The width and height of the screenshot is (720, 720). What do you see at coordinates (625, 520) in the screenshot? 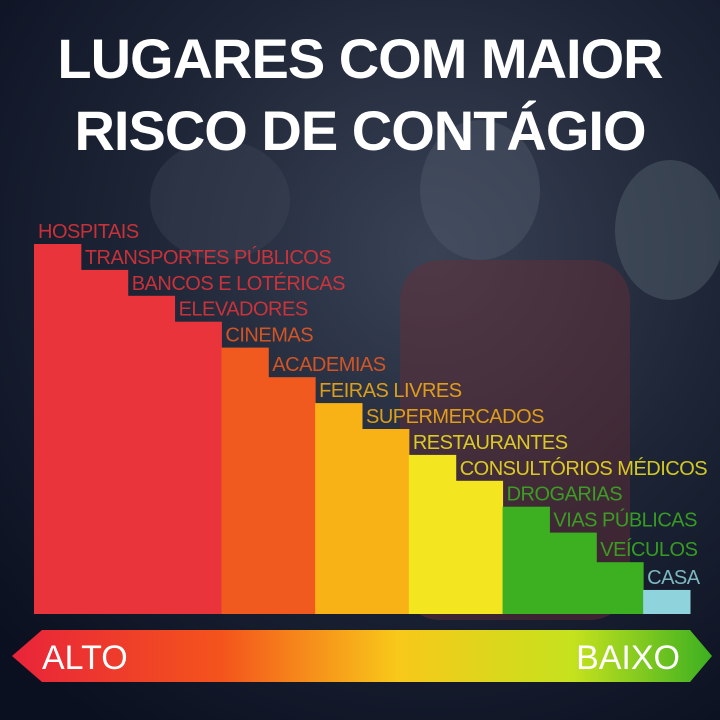
I see `bar-label: VIAS PÚBLICAS` at bounding box center [625, 520].